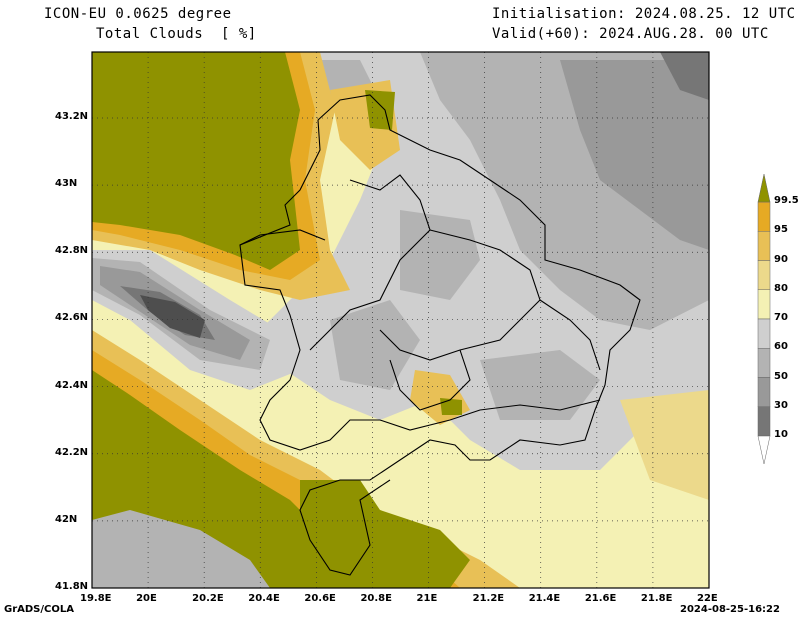 This screenshot has height=618, width=800. I want to click on colorbar-min-arrow, so click(764, 450).